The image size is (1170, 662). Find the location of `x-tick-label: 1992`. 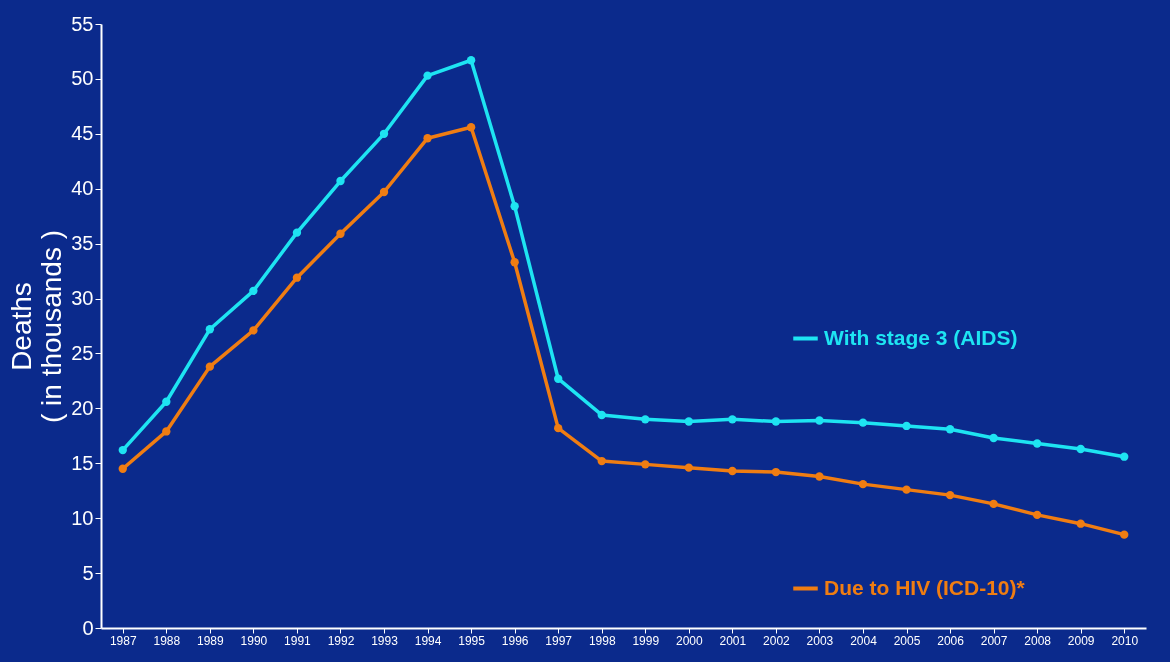

x-tick-label: 1992 is located at coordinates (341, 640).